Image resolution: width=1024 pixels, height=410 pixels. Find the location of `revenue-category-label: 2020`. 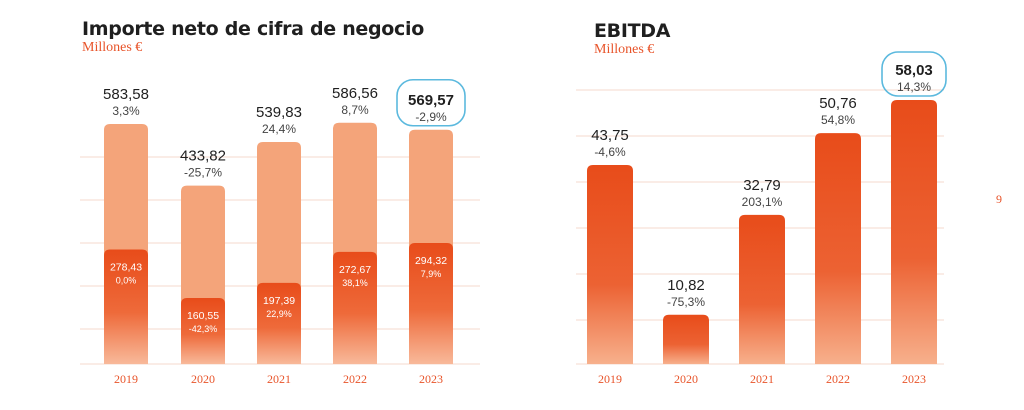

revenue-category-label: 2020 is located at coordinates (203, 379).